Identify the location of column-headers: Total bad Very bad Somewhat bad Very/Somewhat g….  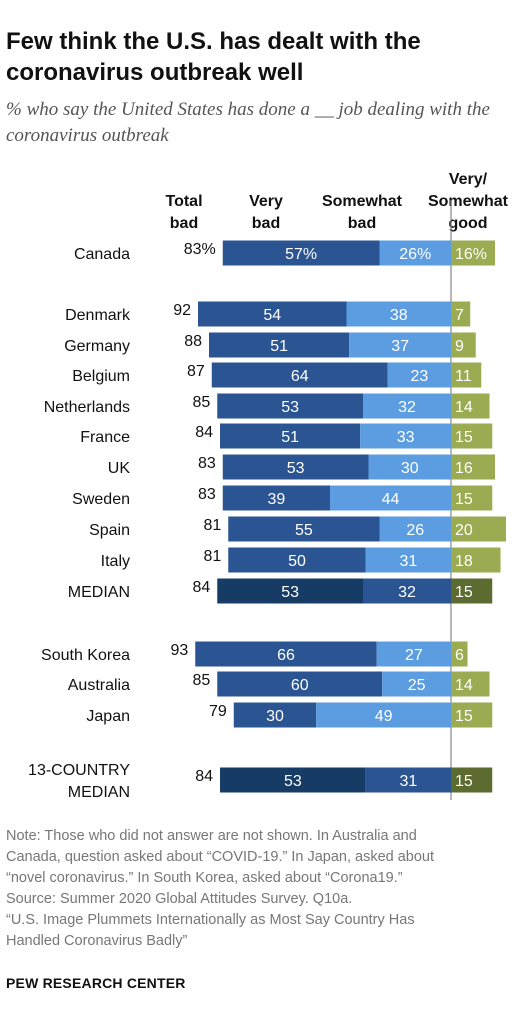
(336, 201).